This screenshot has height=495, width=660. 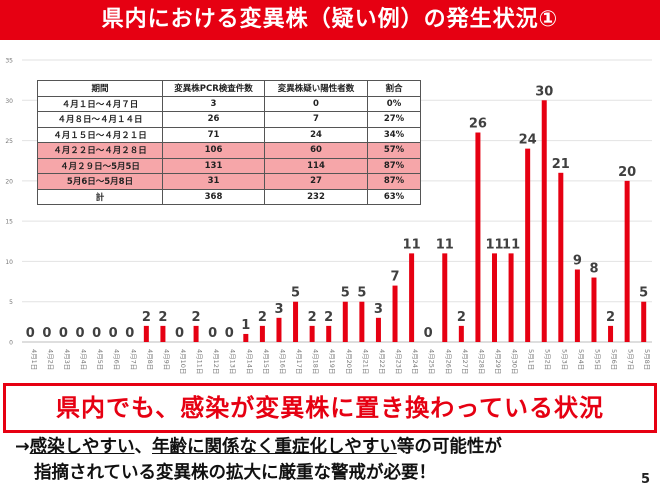 What do you see at coordinates (9, 202) in the screenshot?
I see `y-axis-ticks: 0 5 10 15 20 25 30 35` at bounding box center [9, 202].